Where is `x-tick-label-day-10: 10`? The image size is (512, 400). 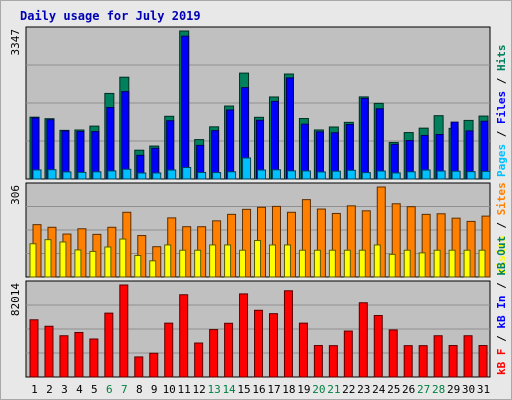 x-tick-label-day-10: 10 is located at coordinates (169, 389).